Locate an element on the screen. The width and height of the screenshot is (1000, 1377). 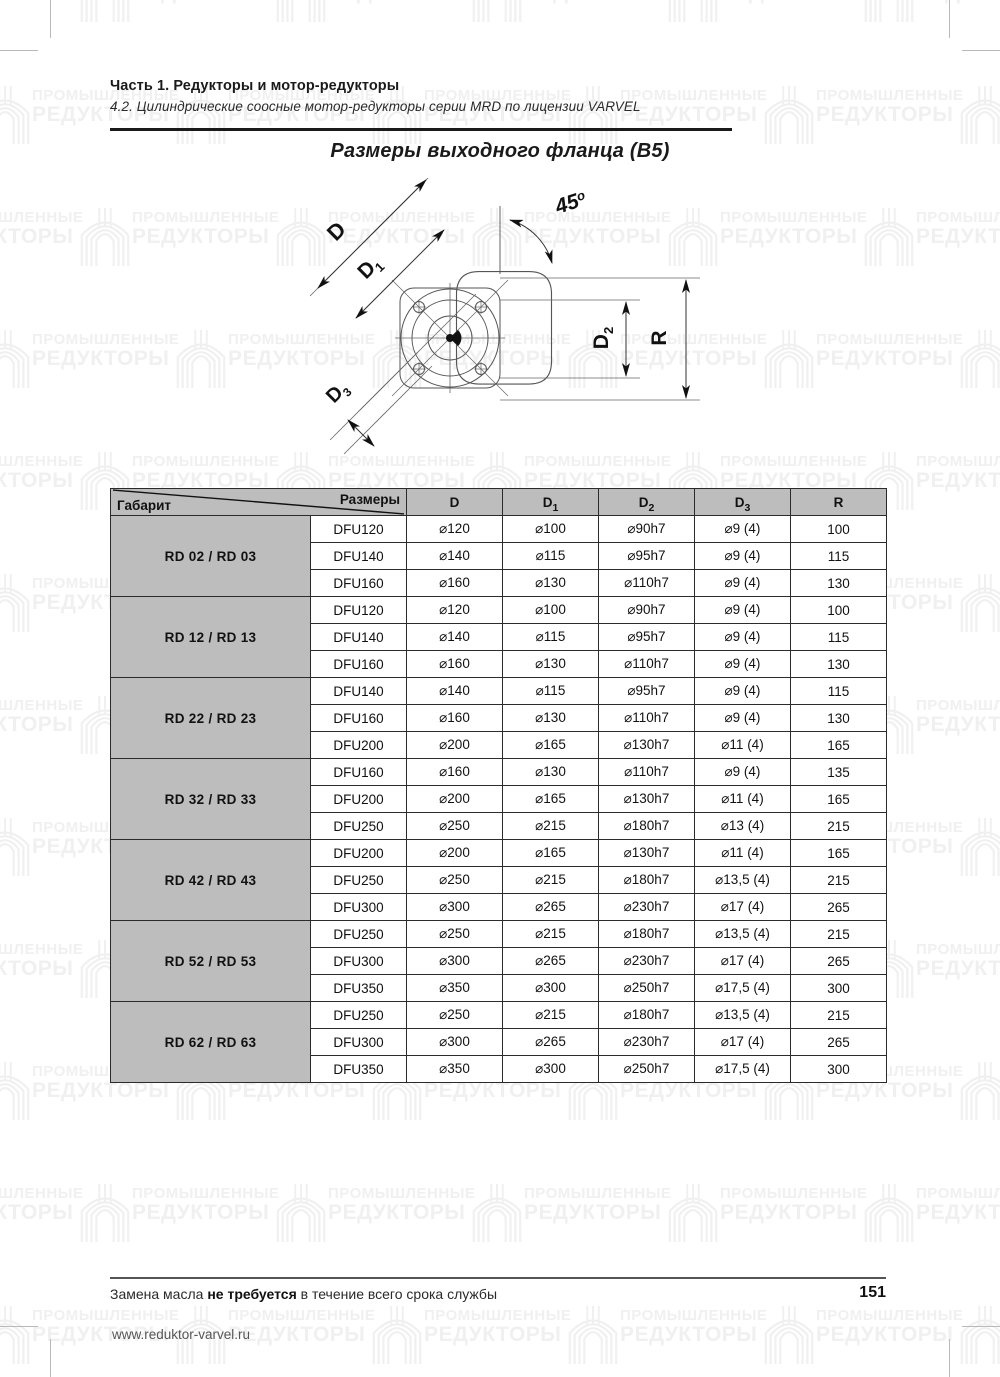
header-corner-cell: Размеры Габарит is located at coordinates (258, 502).